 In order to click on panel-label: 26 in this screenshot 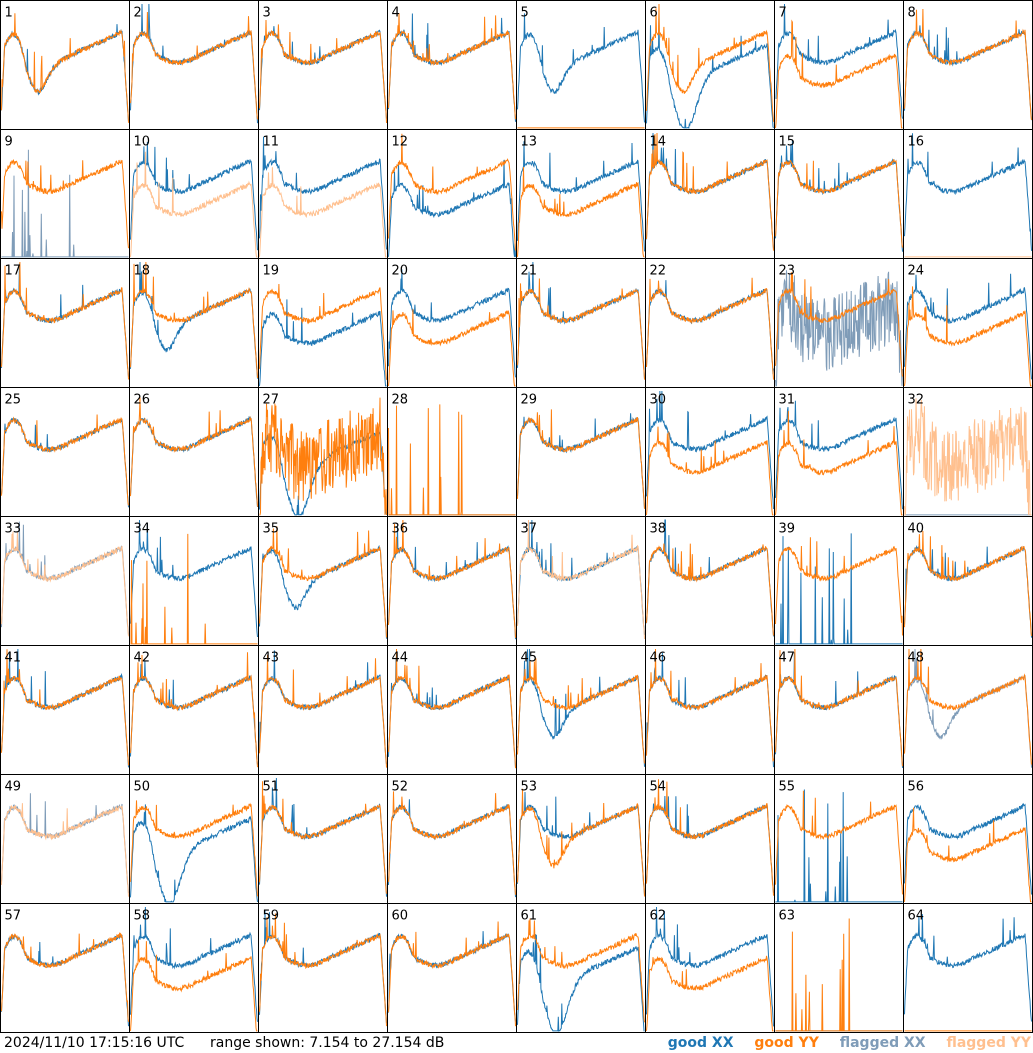, I will do `click(142, 400)`.